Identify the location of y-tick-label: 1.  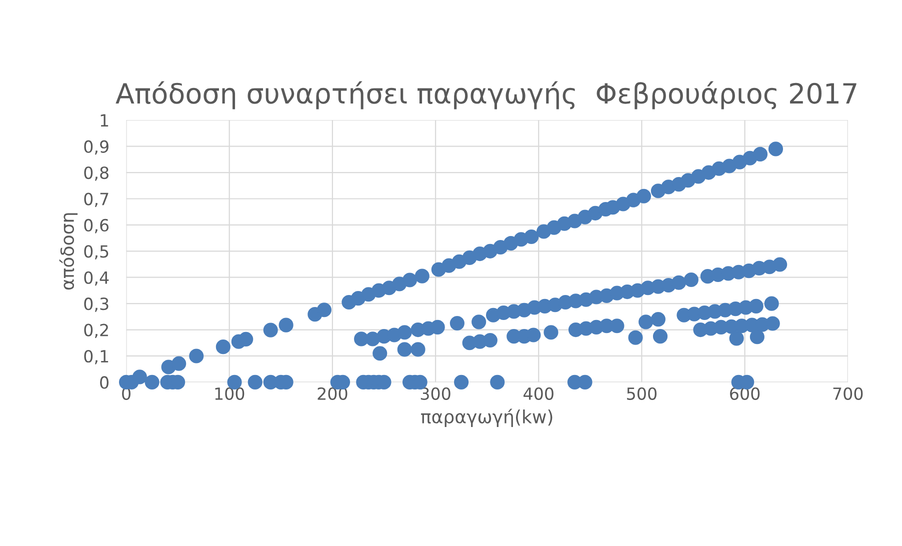
(104, 120).